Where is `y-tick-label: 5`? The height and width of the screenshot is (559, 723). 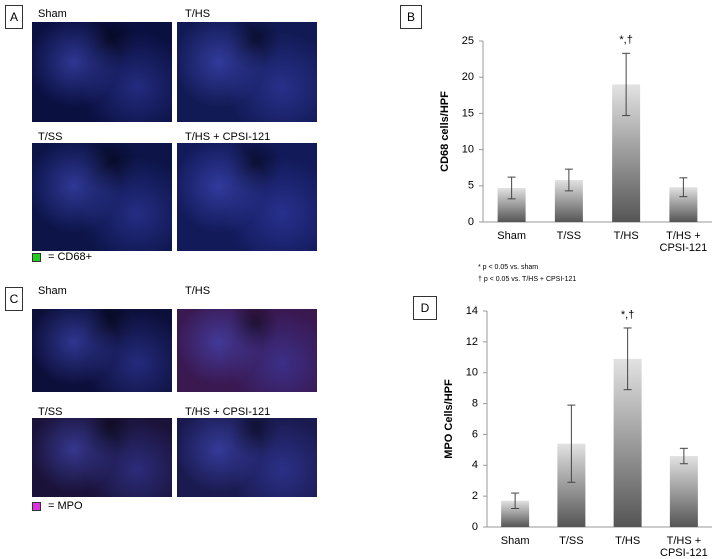
y-tick-label: 5 is located at coordinates (471, 186).